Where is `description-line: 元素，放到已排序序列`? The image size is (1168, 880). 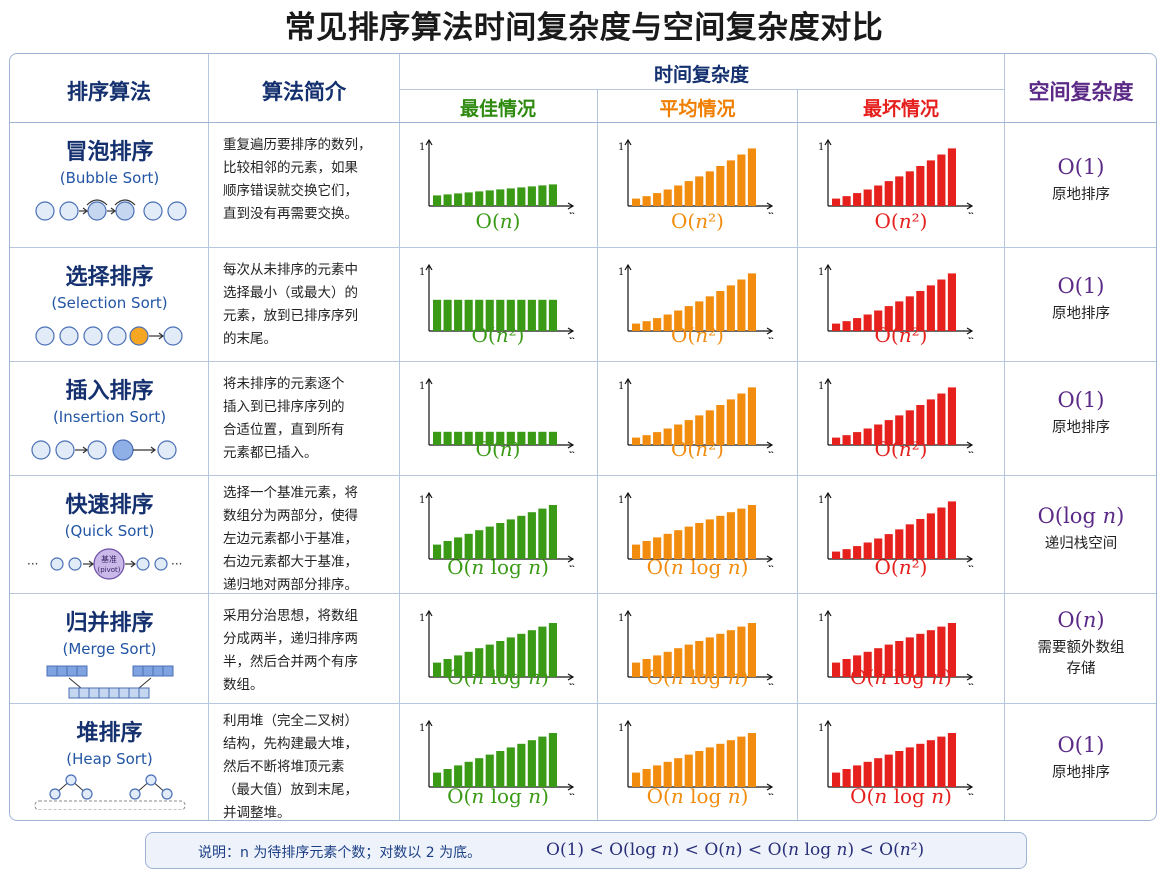 description-line: 元素，放到已排序序列 is located at coordinates (290, 316).